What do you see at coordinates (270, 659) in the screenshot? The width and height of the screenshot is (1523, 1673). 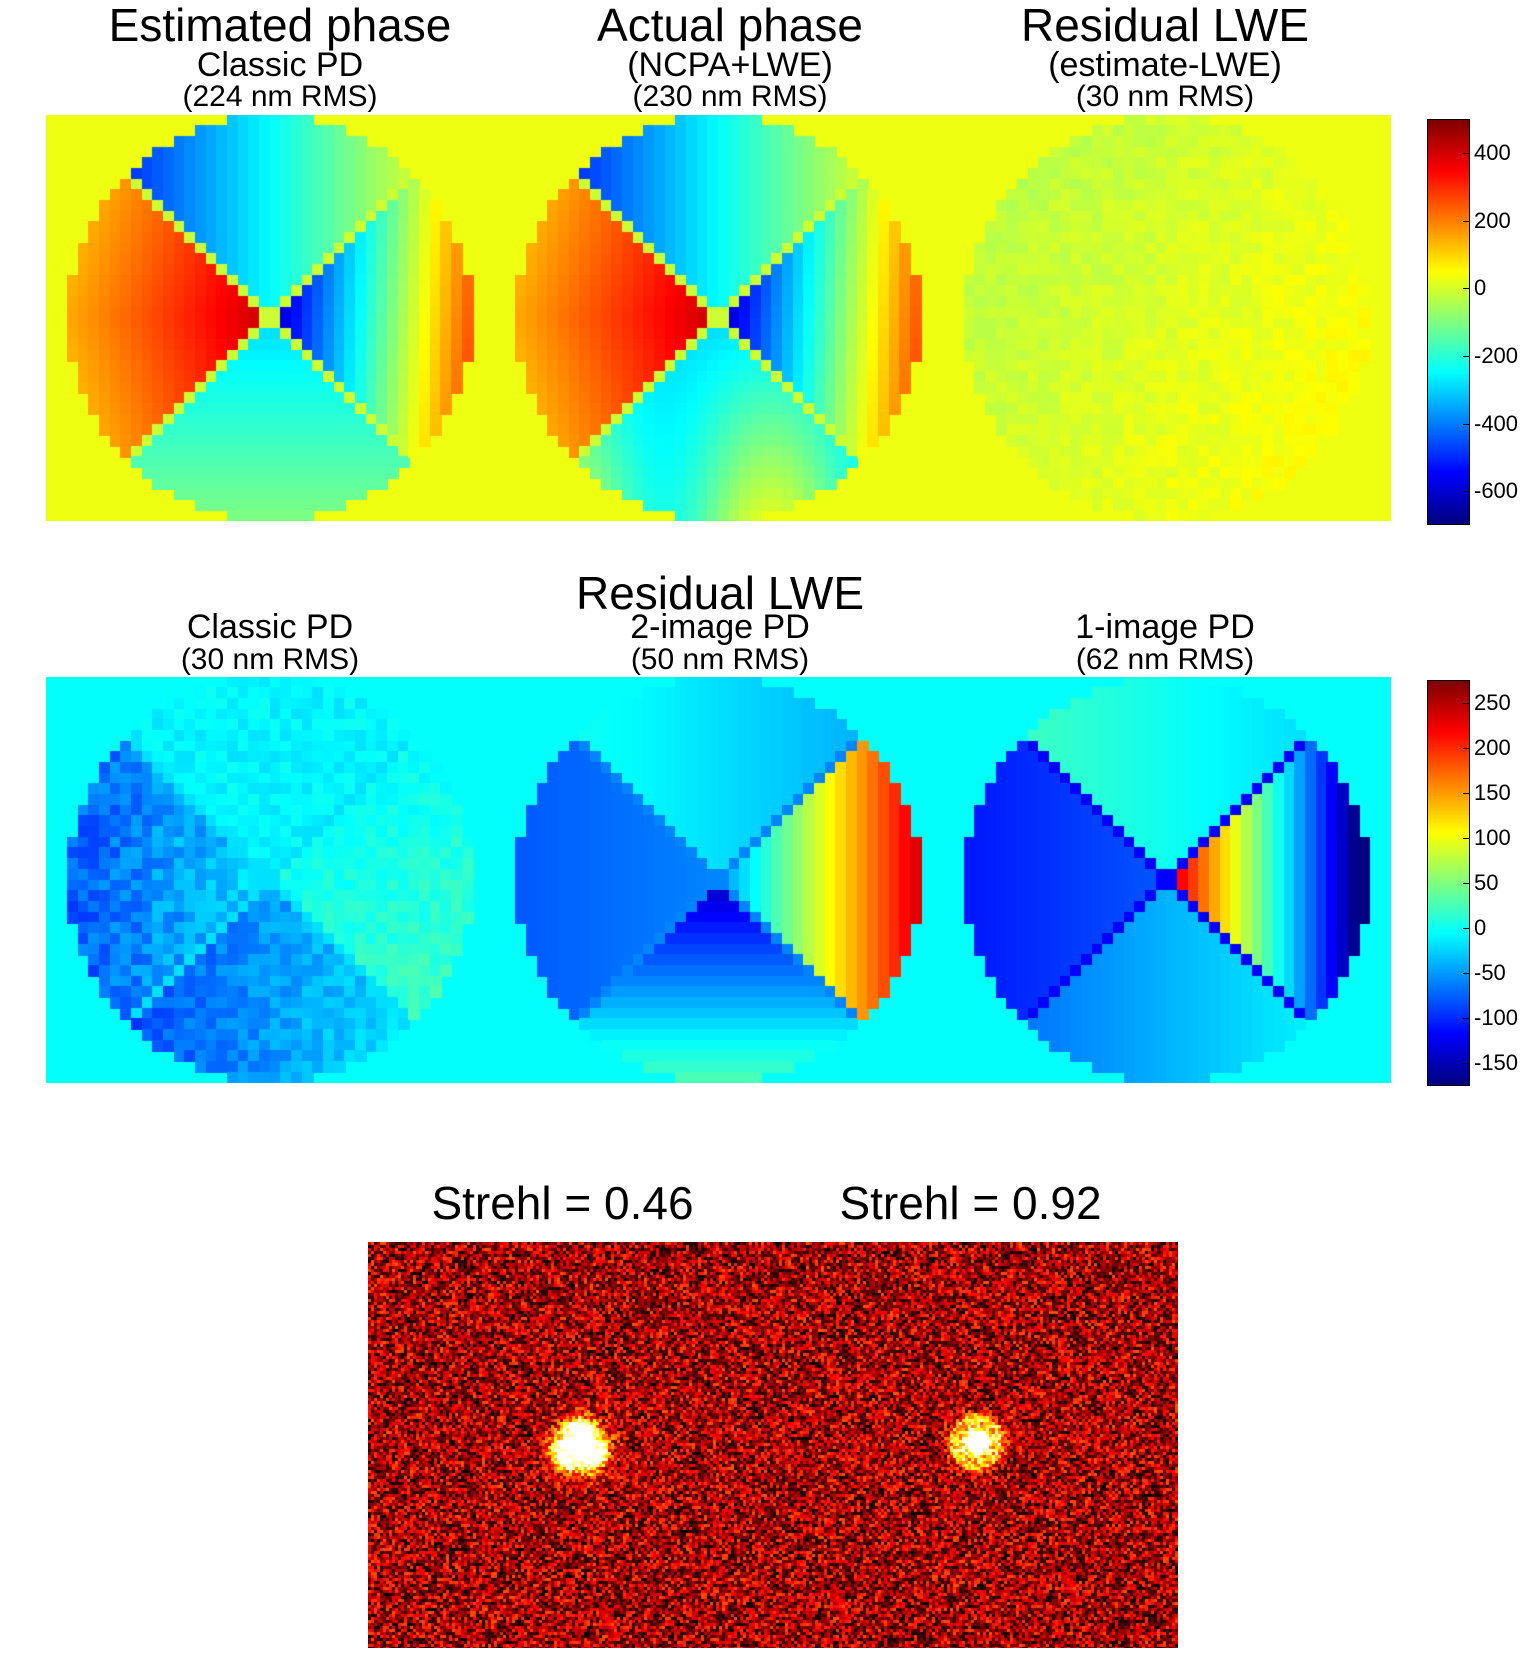 I see `middle-panel-1-rms: (30 nm RMS)` at bounding box center [270, 659].